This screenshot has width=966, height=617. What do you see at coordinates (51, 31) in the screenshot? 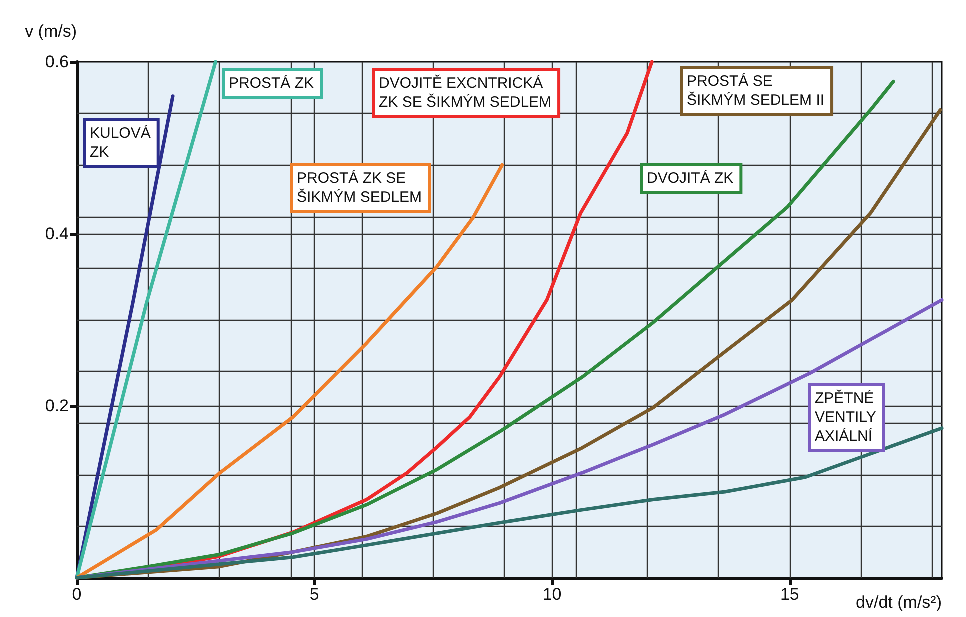
I see `y-axis-title: v (m/s)` at bounding box center [51, 31].